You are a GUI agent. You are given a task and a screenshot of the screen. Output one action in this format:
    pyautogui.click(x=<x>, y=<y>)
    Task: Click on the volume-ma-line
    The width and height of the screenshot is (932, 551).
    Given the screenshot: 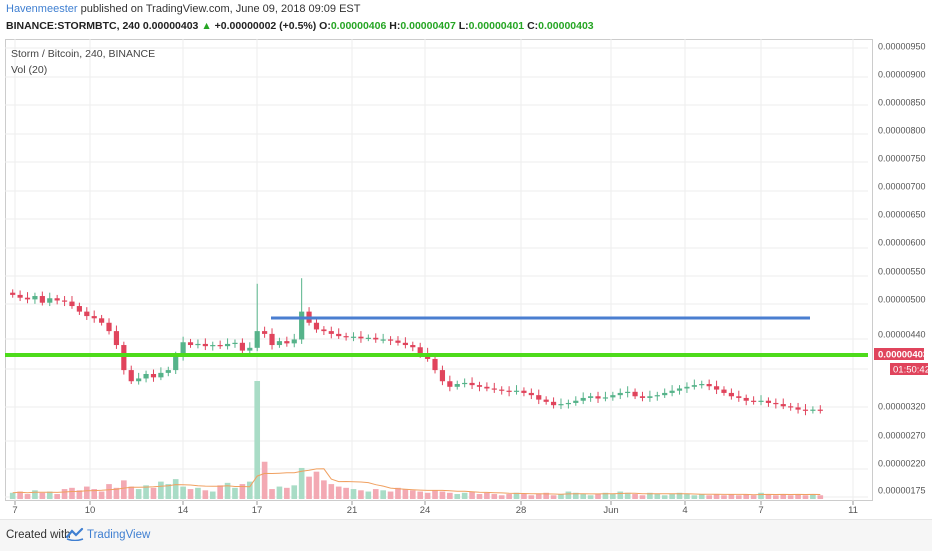 What is the action you would take?
    pyautogui.click(x=416, y=482)
    